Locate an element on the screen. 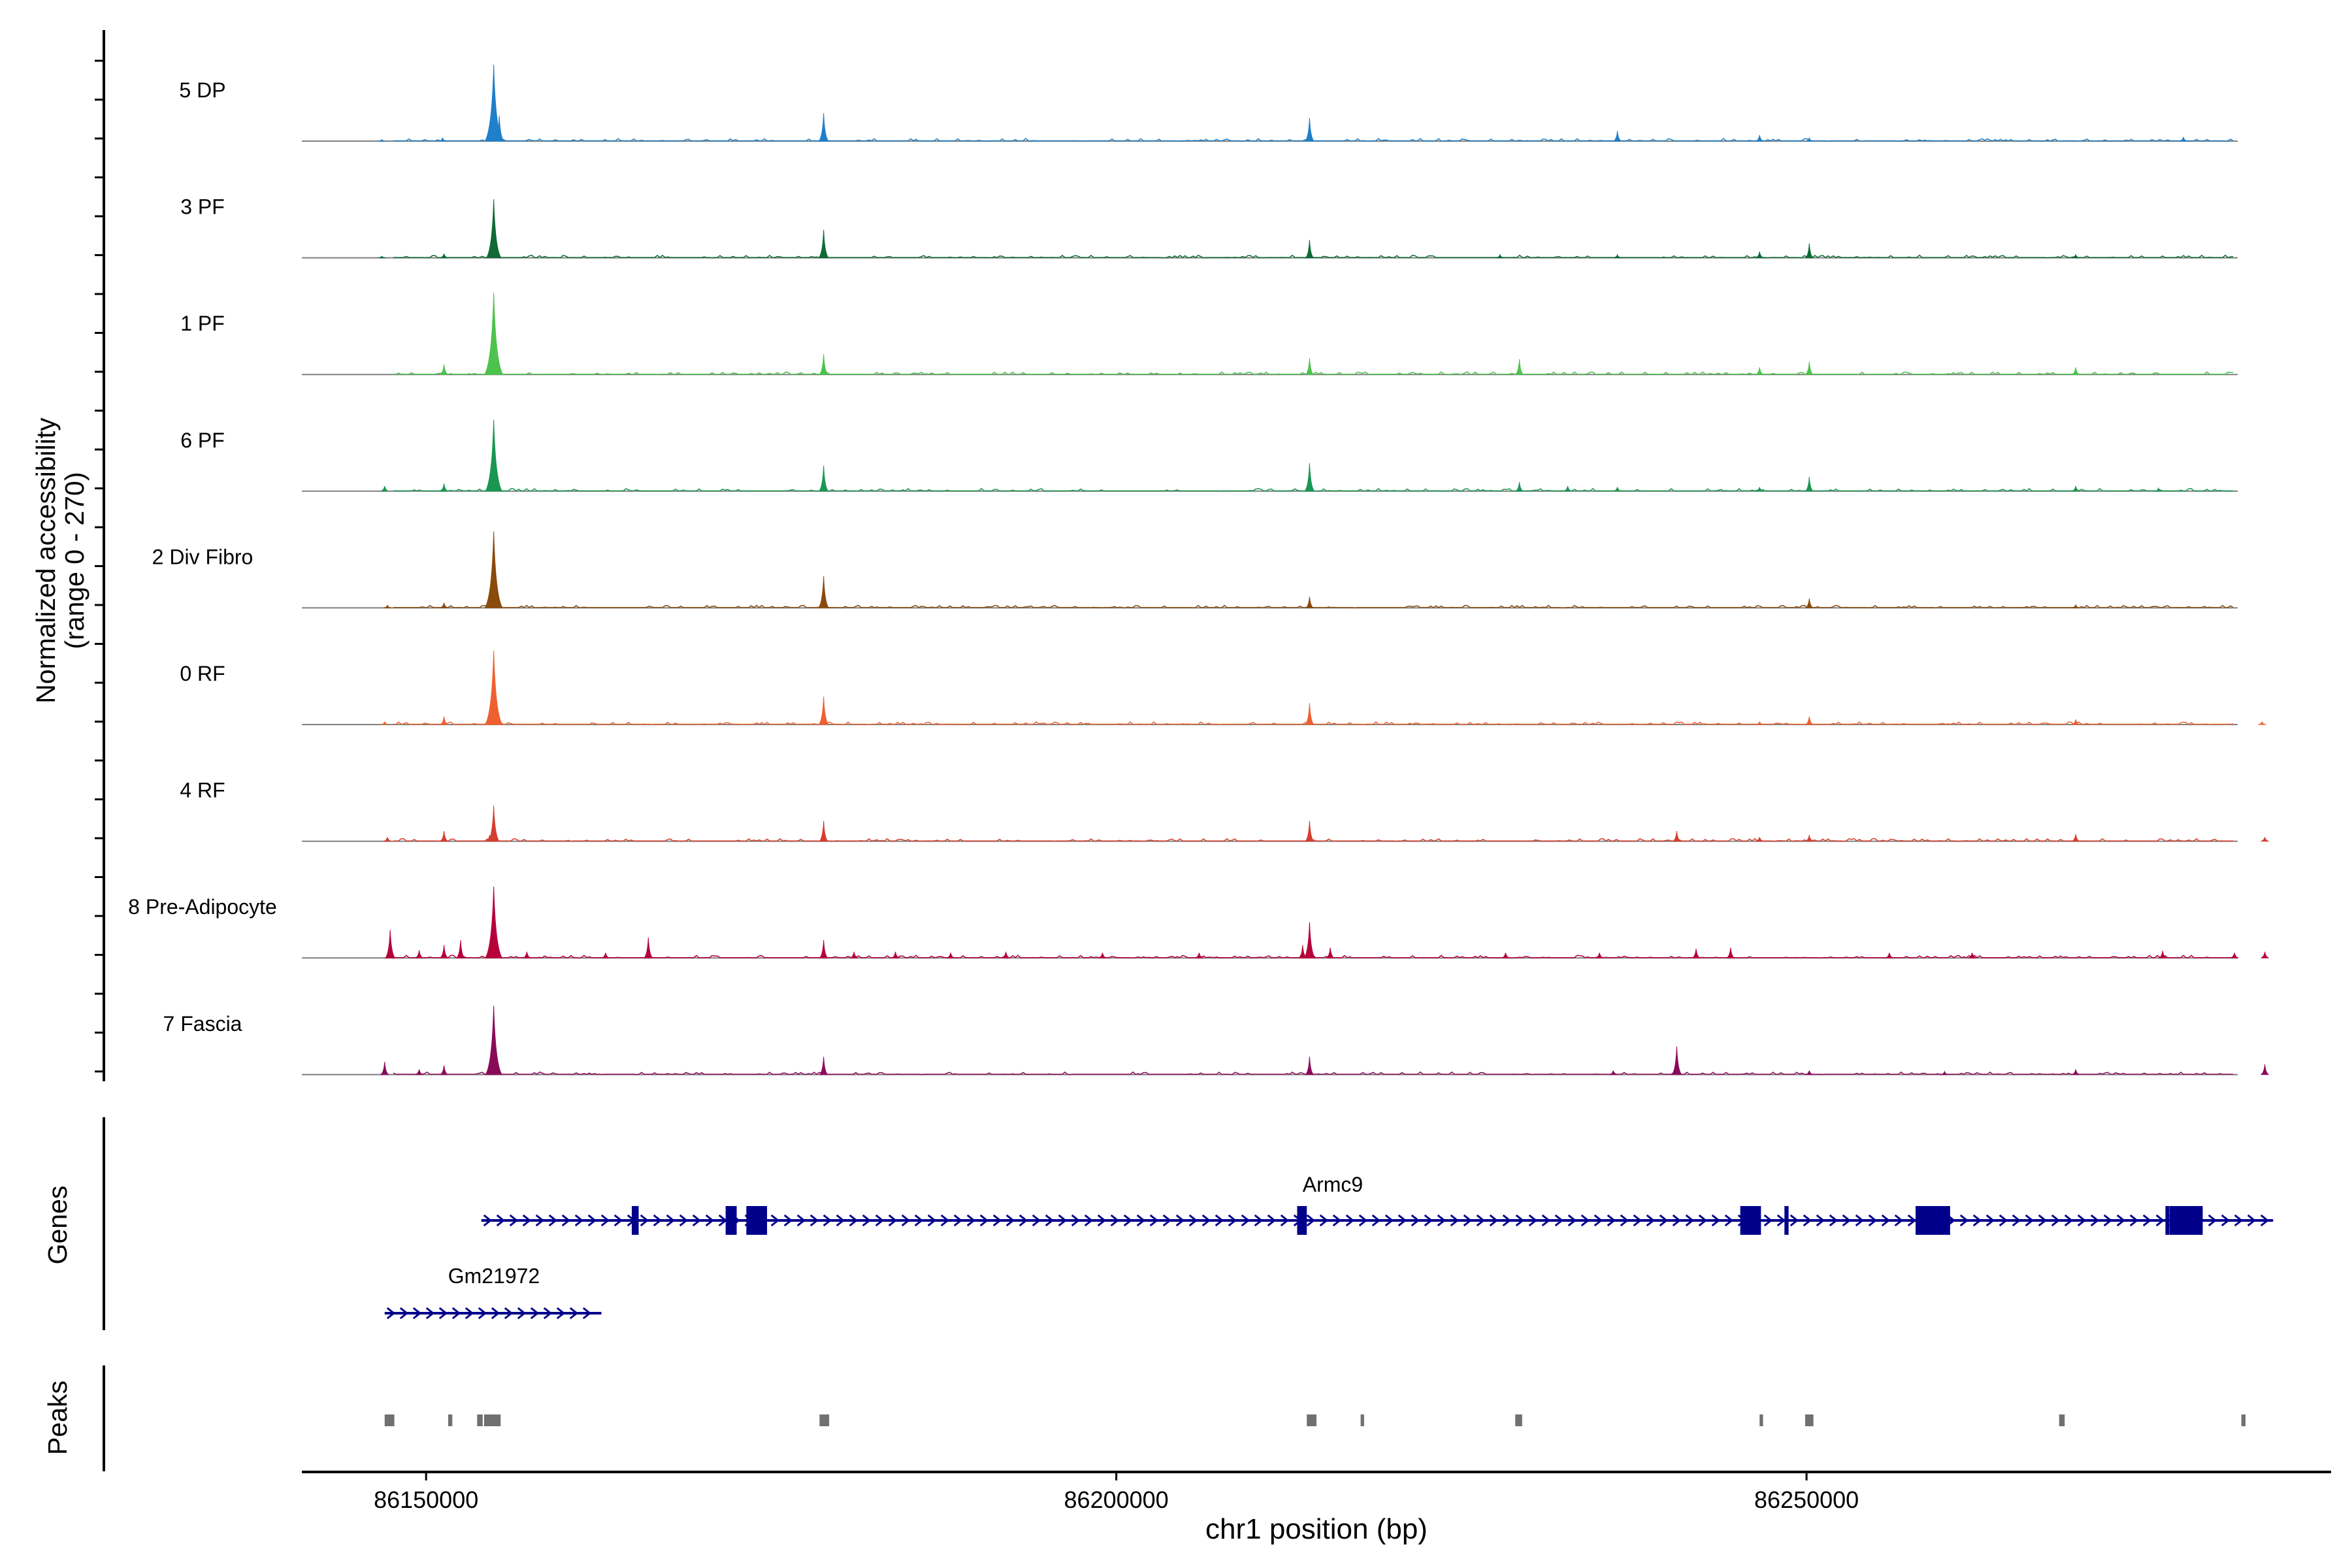  gene-armc9: Armc9 is located at coordinates (1377, 1204).